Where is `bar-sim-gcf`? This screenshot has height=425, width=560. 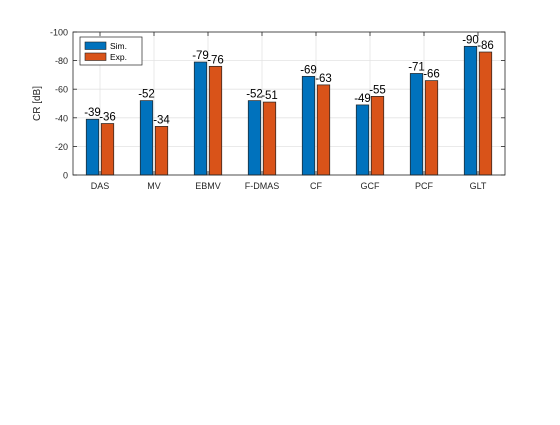 bar-sim-gcf is located at coordinates (362, 140).